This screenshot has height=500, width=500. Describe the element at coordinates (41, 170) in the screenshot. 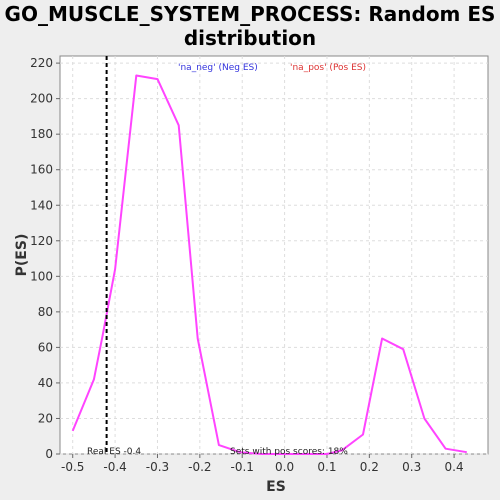

I see `y-tick-label: 160` at that location.